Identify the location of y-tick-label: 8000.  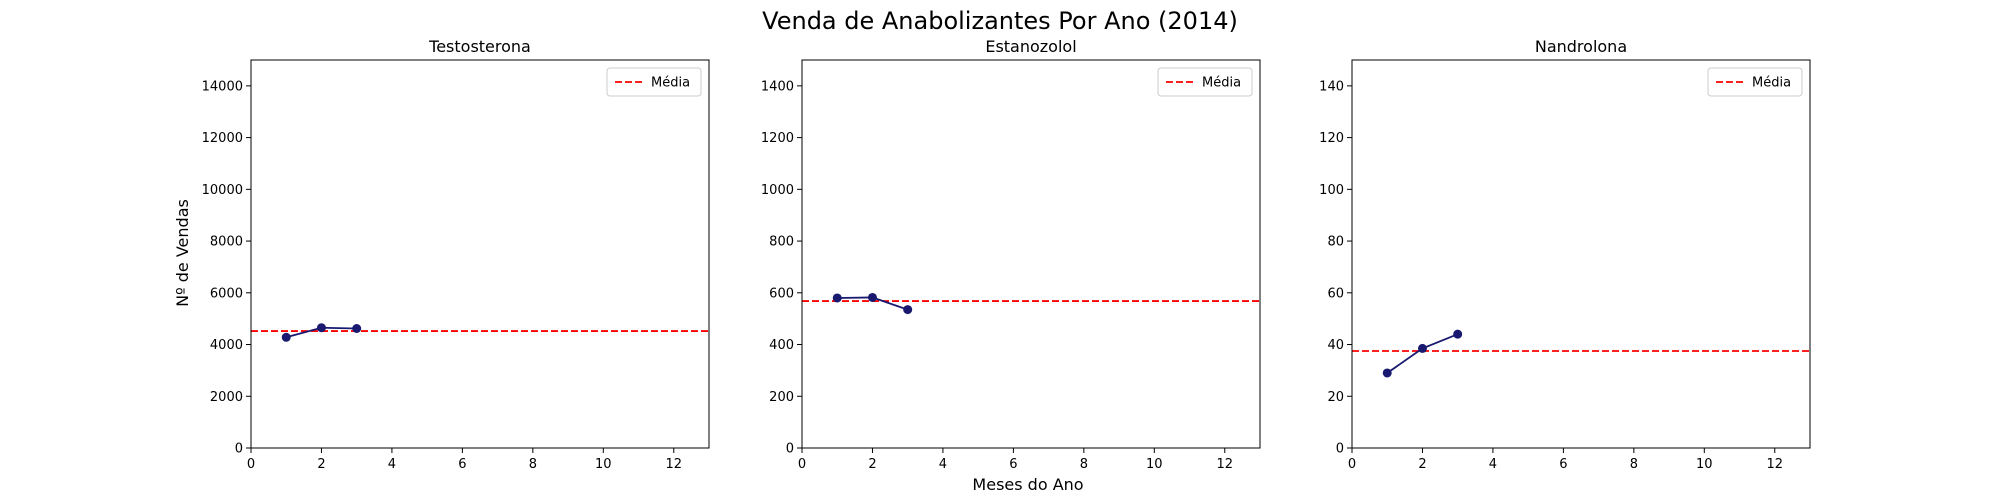
(226, 242).